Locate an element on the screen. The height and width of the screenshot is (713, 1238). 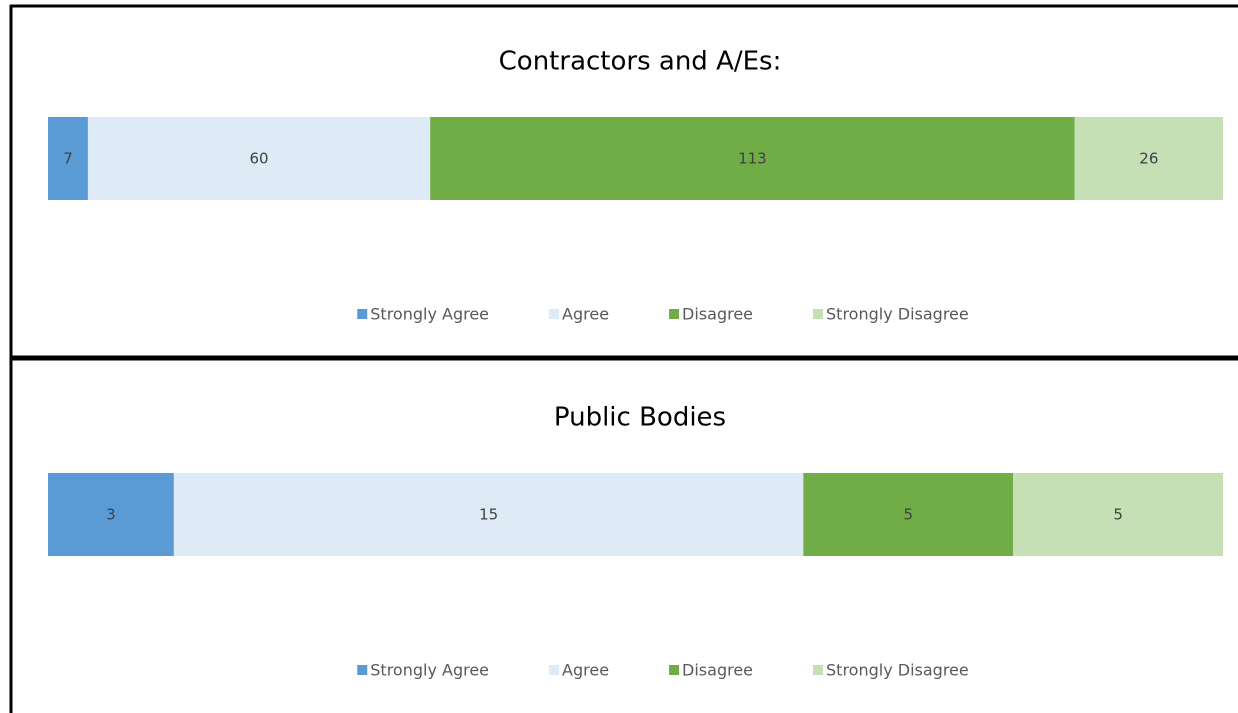
data-label: 26 is located at coordinates (1148, 159).